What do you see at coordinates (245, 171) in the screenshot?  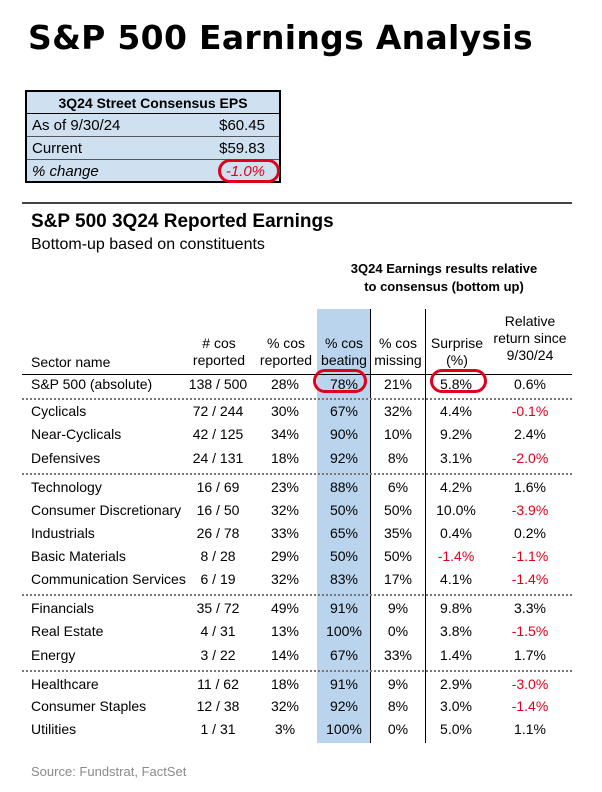 I see `eps-change-text: -1.0%` at bounding box center [245, 171].